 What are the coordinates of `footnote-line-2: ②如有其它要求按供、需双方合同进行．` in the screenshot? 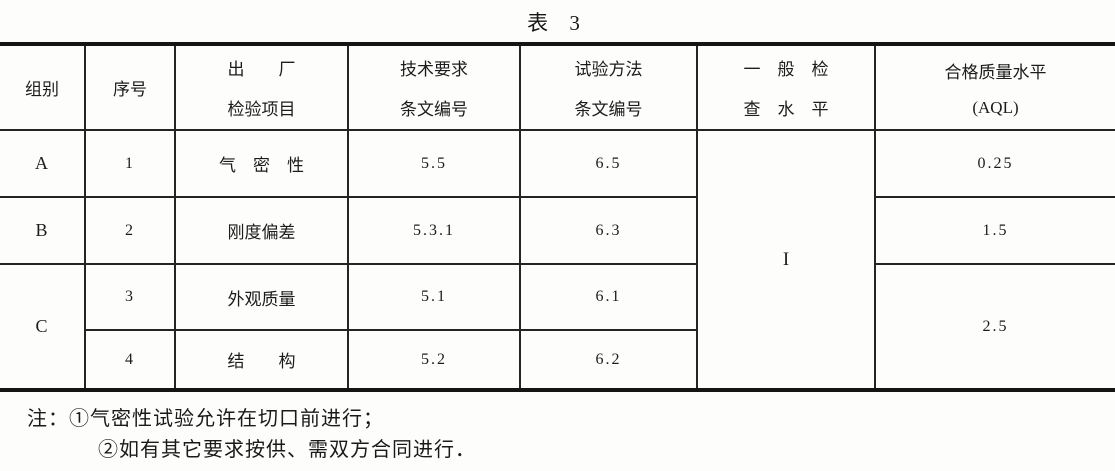 It's located at (251, 450).